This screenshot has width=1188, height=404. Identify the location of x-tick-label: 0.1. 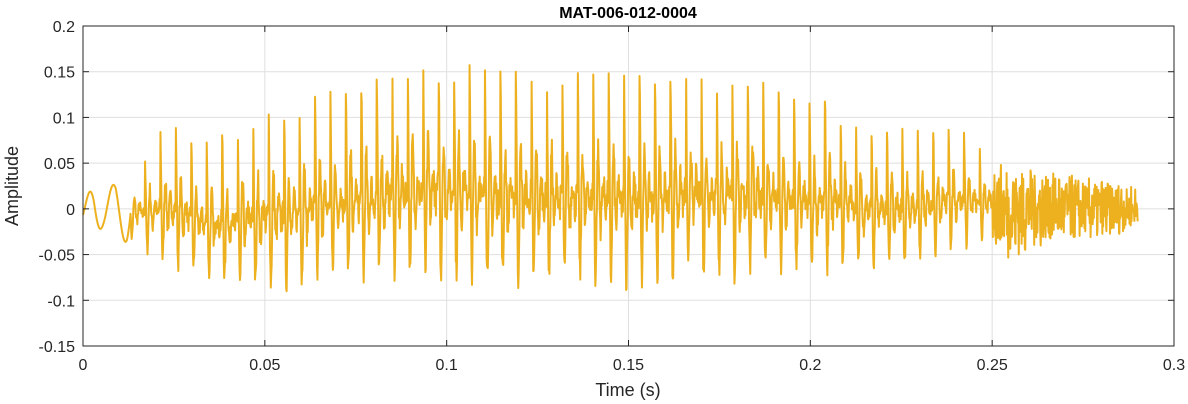
(447, 365).